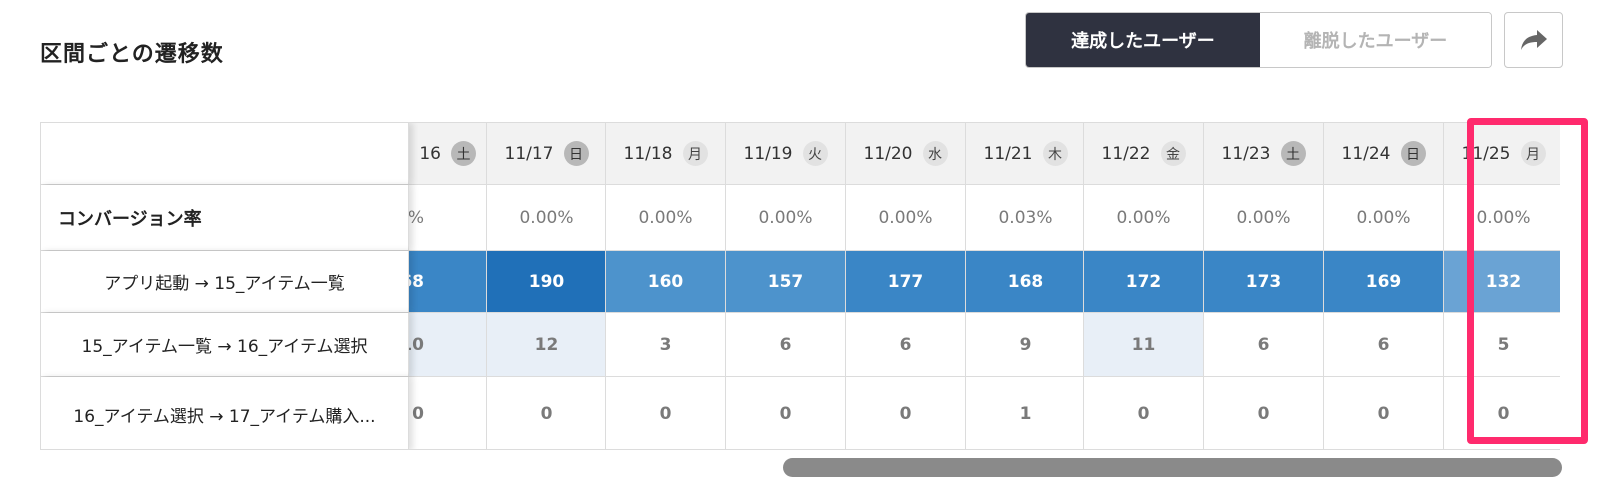 The width and height of the screenshot is (1600, 492). I want to click on row-label: アプリ起動 → 15_アイテム一覧, so click(224, 281).